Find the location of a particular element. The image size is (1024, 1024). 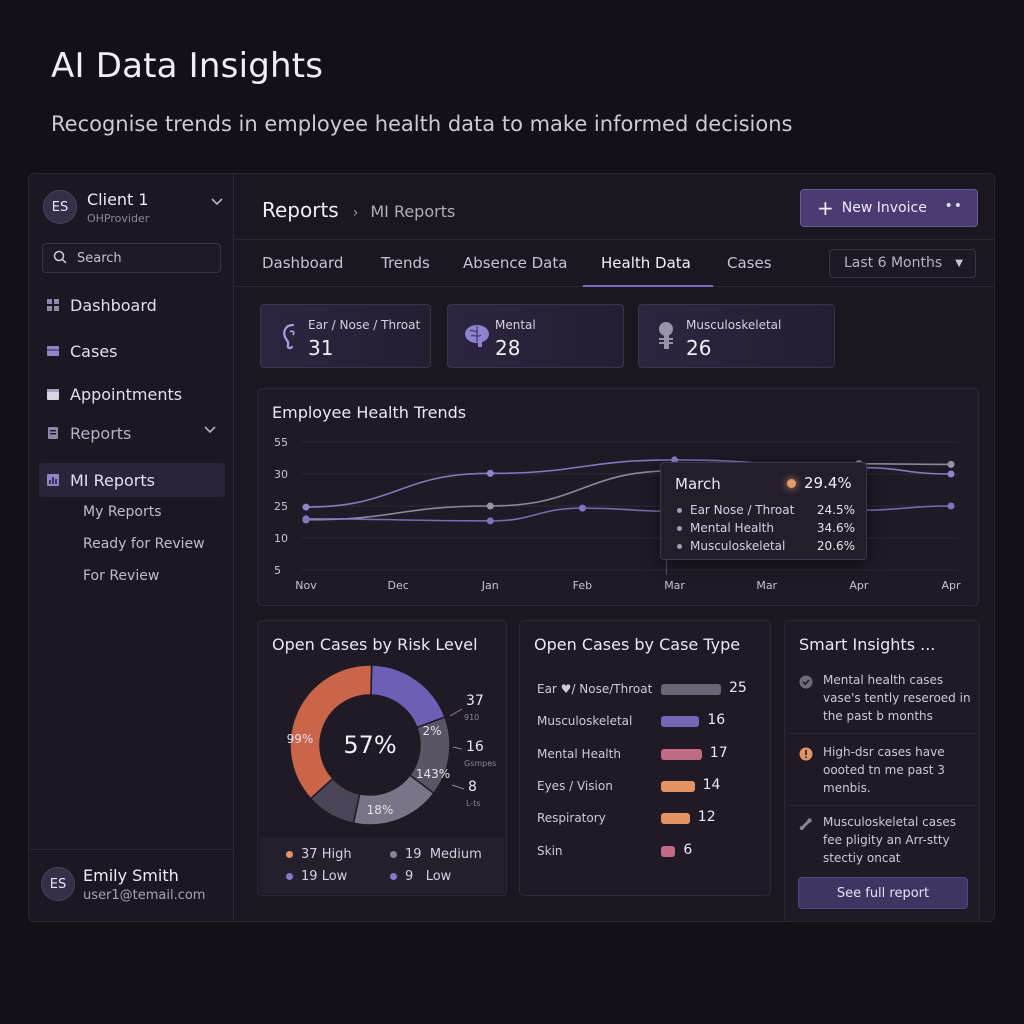

search-box is located at coordinates (131, 258).